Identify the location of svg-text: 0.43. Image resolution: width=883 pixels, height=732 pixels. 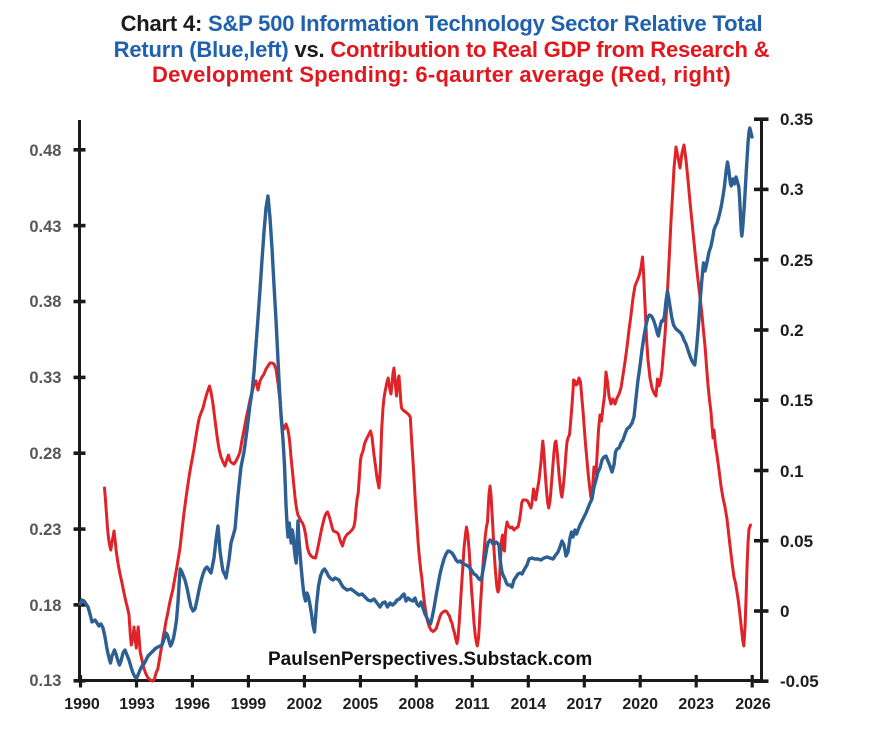
(45, 227).